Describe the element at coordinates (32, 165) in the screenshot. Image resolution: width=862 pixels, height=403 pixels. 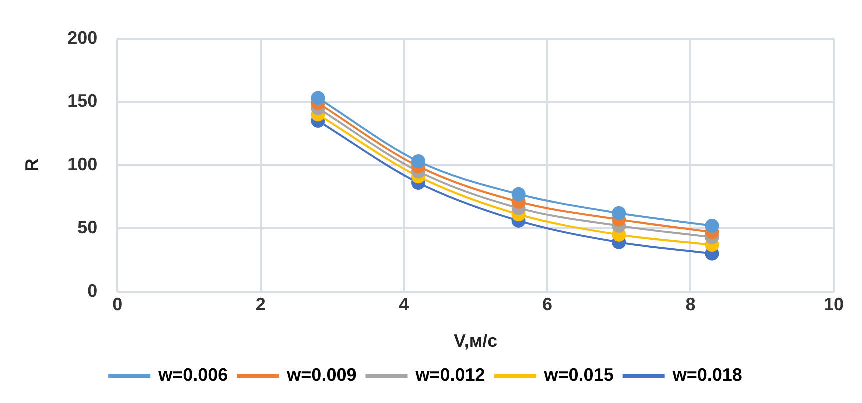
I see `y-axis-title: R` at that location.